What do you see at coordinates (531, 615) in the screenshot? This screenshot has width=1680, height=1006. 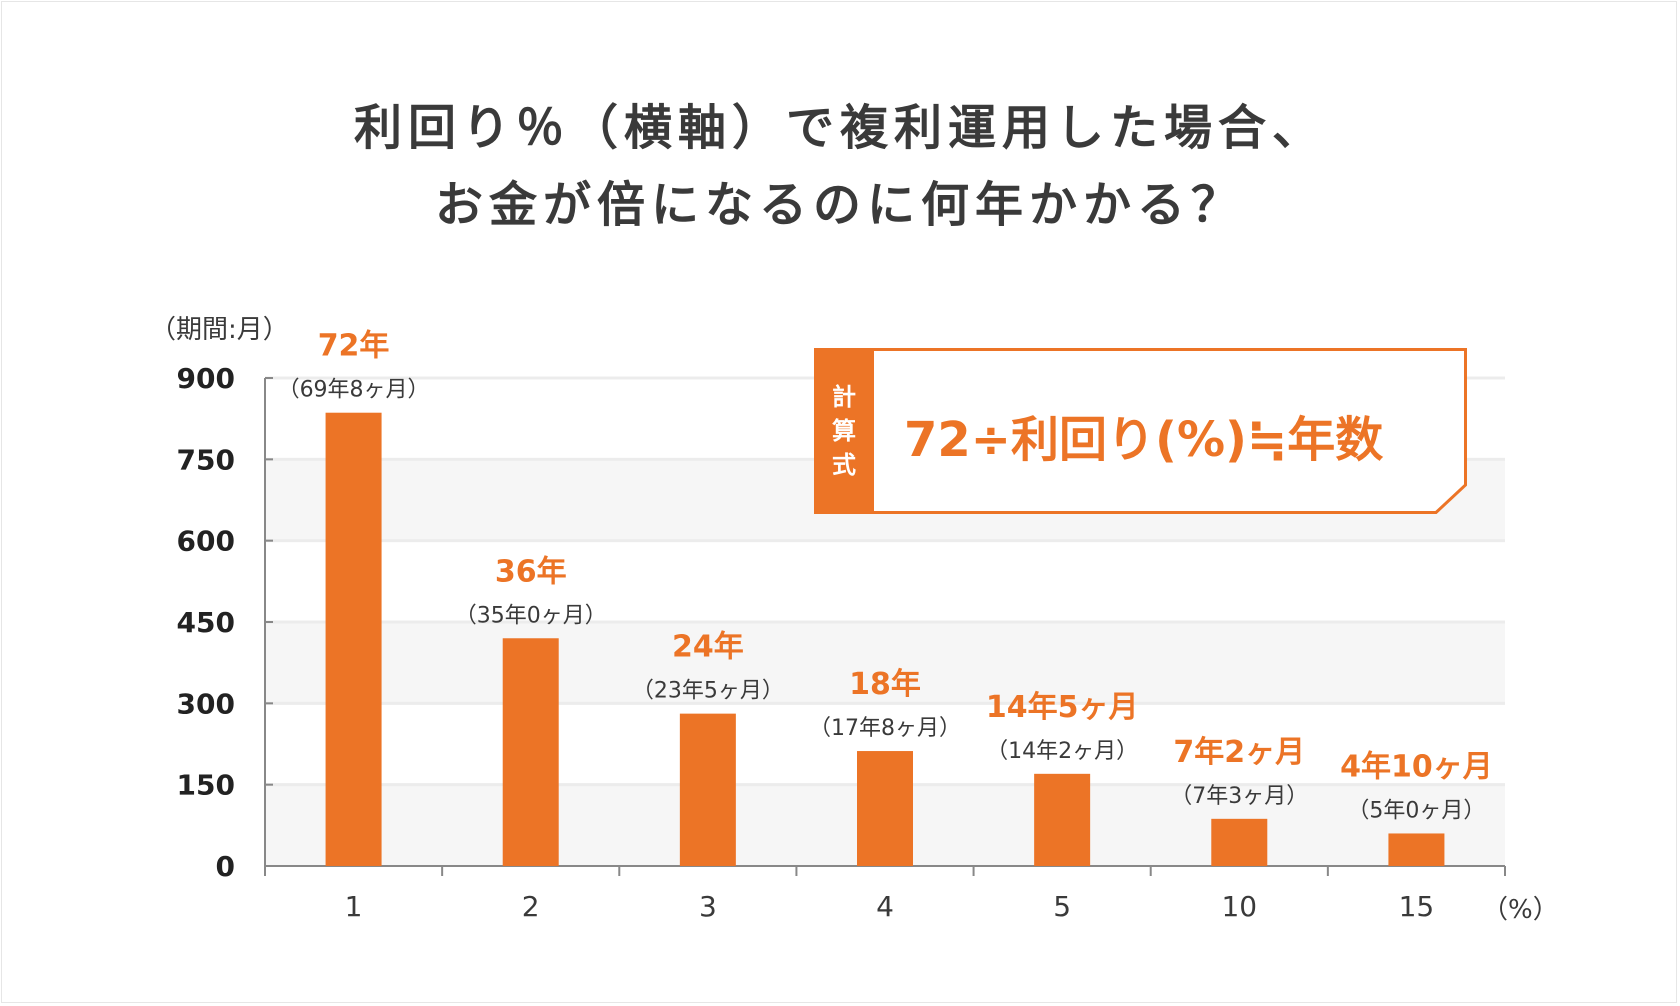 I see `bar-label-detail: （35年0ヶ月）` at bounding box center [531, 615].